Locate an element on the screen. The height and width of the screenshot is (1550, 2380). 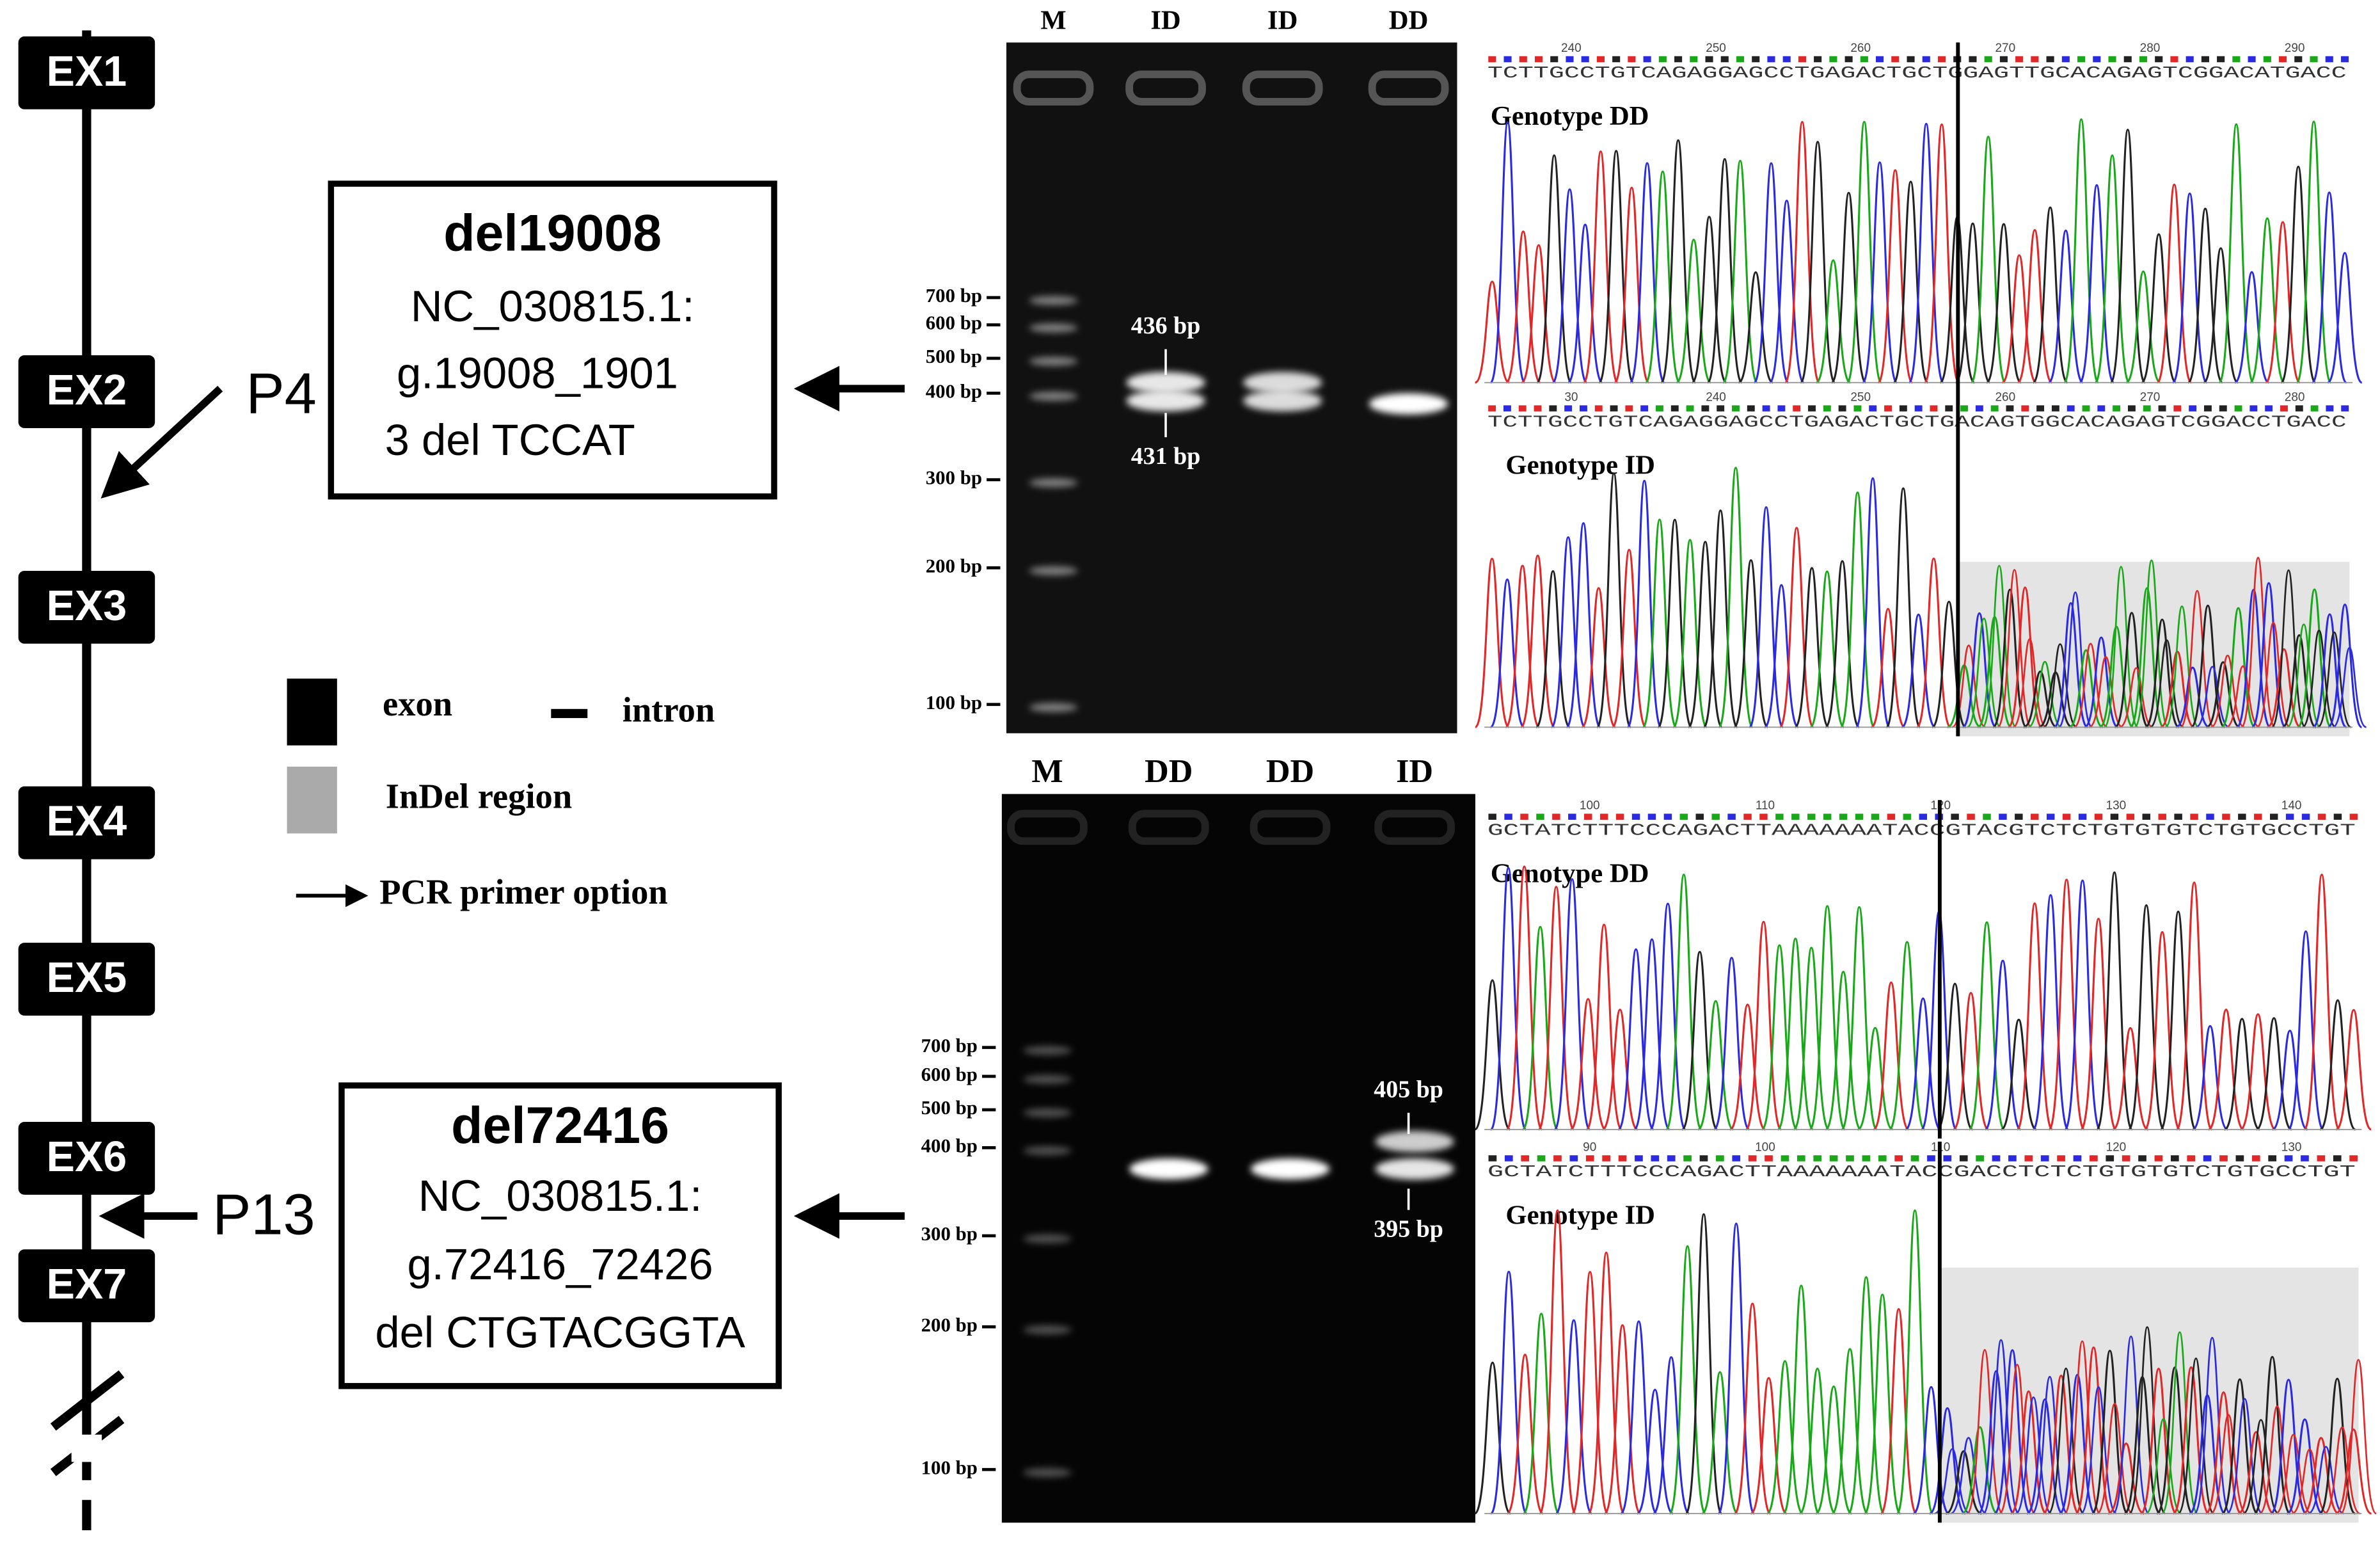
gel is located at coordinates (1231, 387).